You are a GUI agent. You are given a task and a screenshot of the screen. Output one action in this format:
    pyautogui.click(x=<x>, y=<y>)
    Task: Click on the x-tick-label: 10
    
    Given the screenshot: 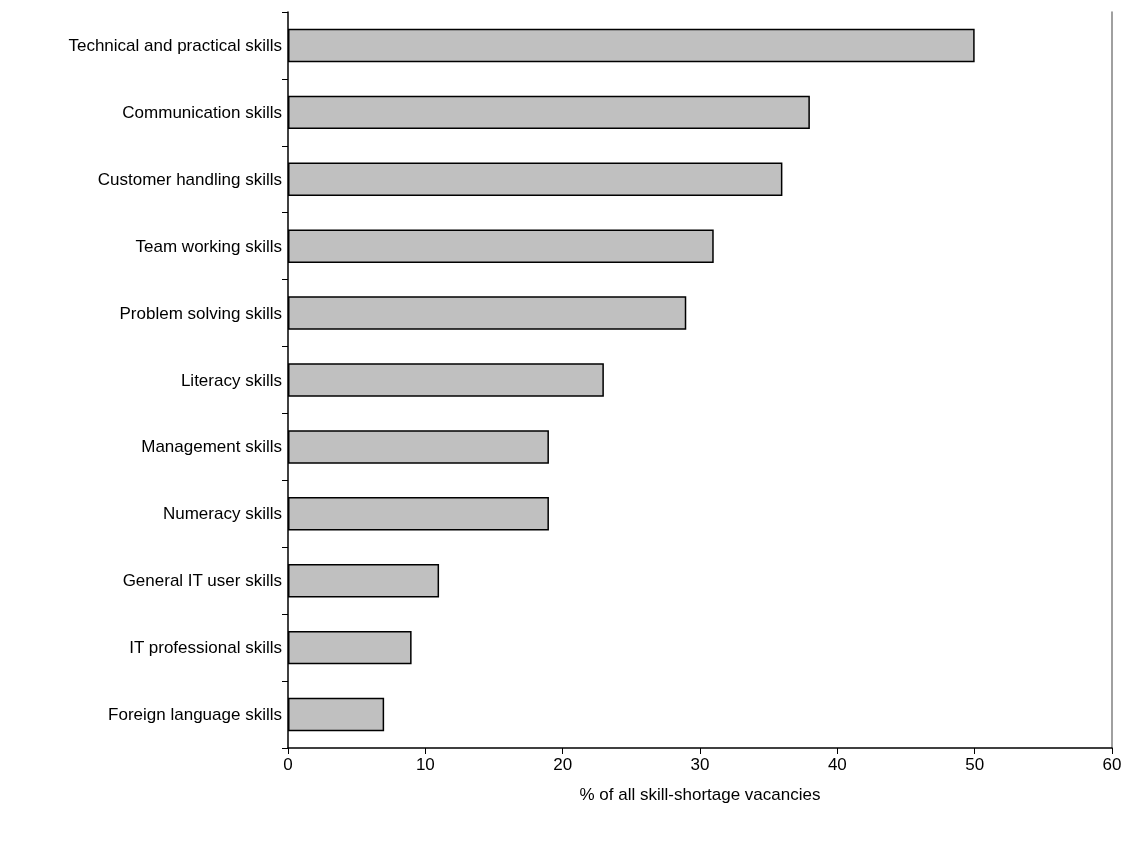 What is the action you would take?
    pyautogui.click(x=425, y=764)
    